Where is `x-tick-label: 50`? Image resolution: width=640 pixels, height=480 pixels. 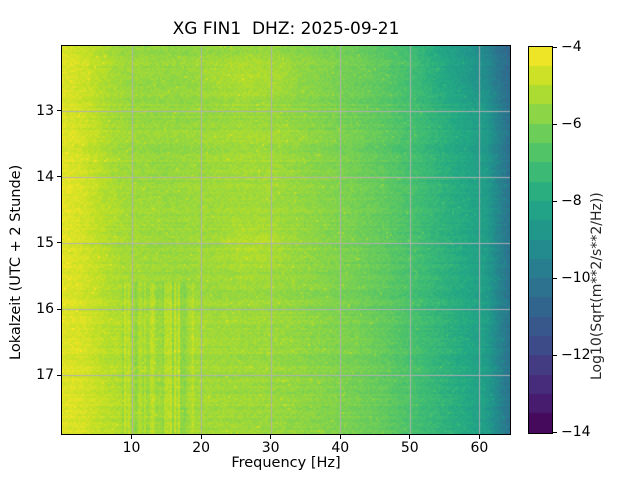 x-tick-label: 50 is located at coordinates (409, 448).